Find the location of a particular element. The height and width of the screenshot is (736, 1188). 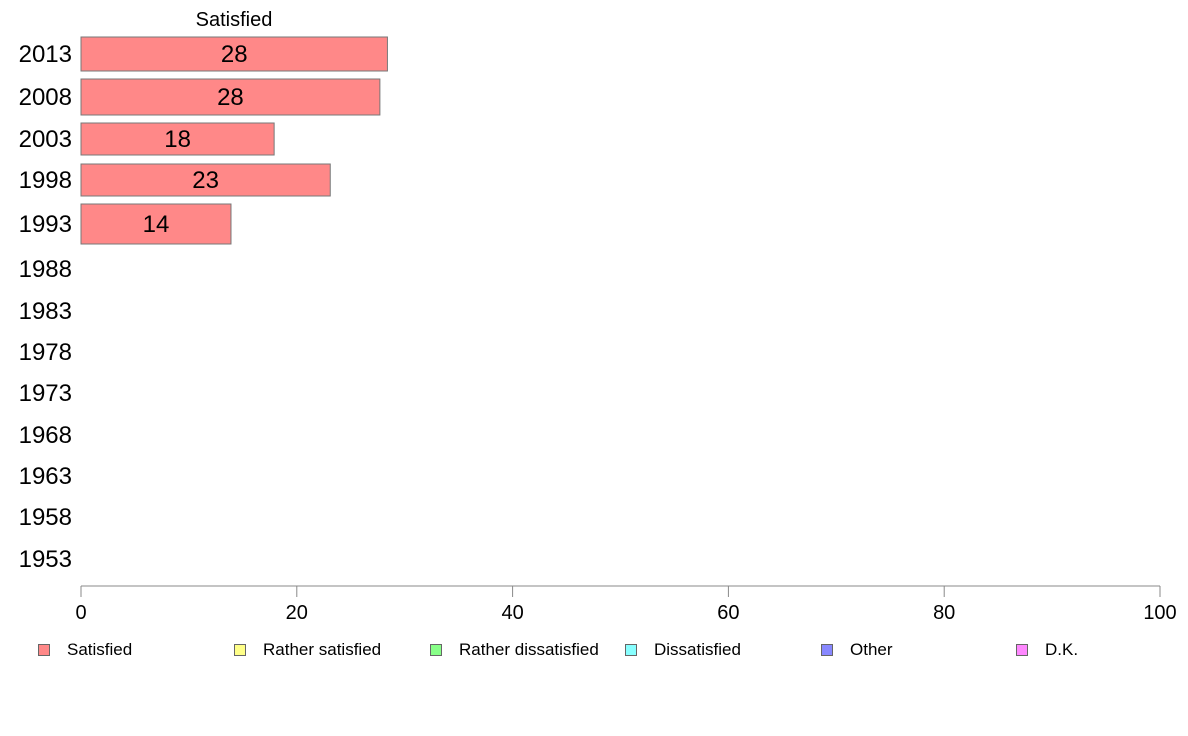

bar-1993 is located at coordinates (156, 224).